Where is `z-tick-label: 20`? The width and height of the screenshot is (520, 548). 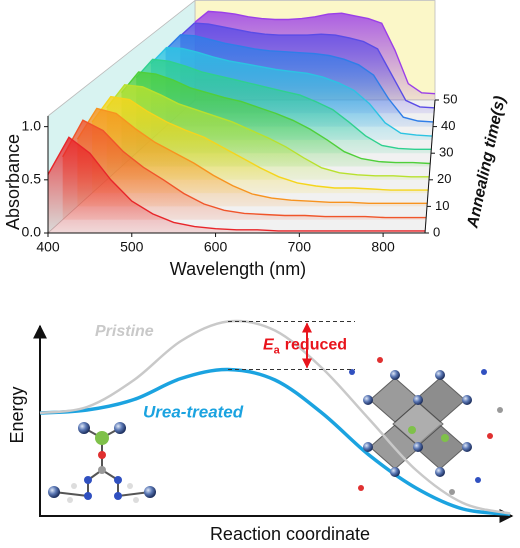
z-tick-label: 20 is located at coordinates (444, 178).